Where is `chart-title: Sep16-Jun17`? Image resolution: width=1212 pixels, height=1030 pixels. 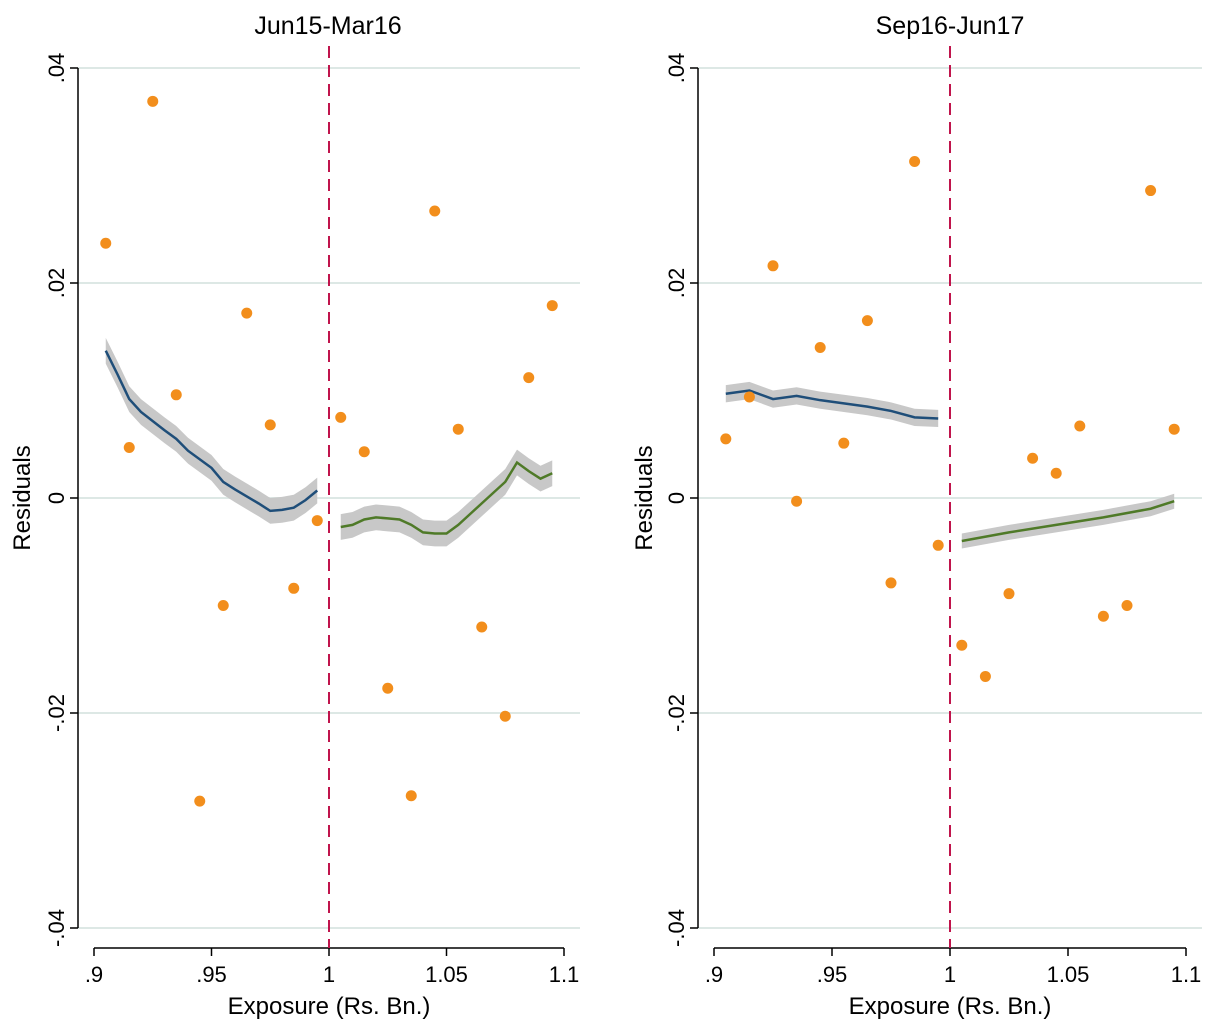
chart-title: Sep16-Jun17 is located at coordinates (950, 26).